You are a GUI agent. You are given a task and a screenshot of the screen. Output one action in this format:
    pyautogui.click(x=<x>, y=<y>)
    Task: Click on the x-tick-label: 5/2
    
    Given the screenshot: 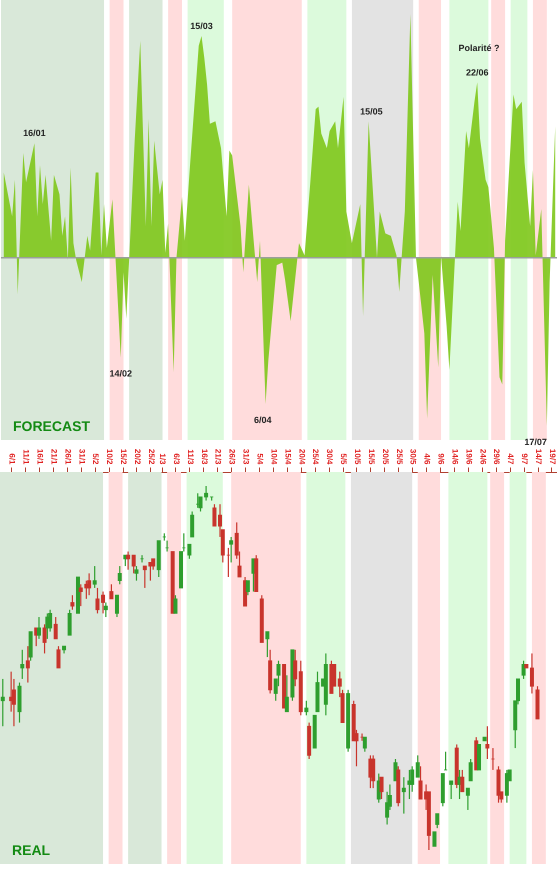 What is the action you would take?
    pyautogui.click(x=95, y=459)
    